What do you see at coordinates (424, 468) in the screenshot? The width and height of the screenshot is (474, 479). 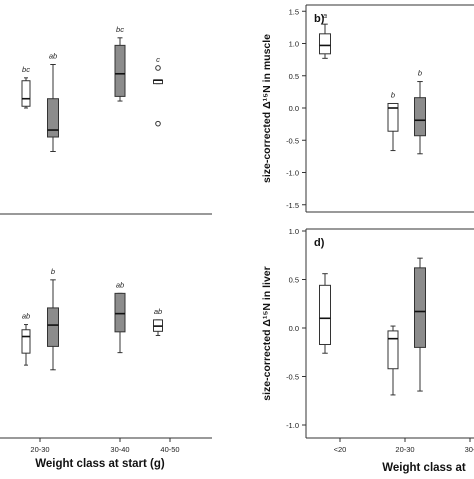 I see `x-axis-label: Weight class at` at bounding box center [424, 468].